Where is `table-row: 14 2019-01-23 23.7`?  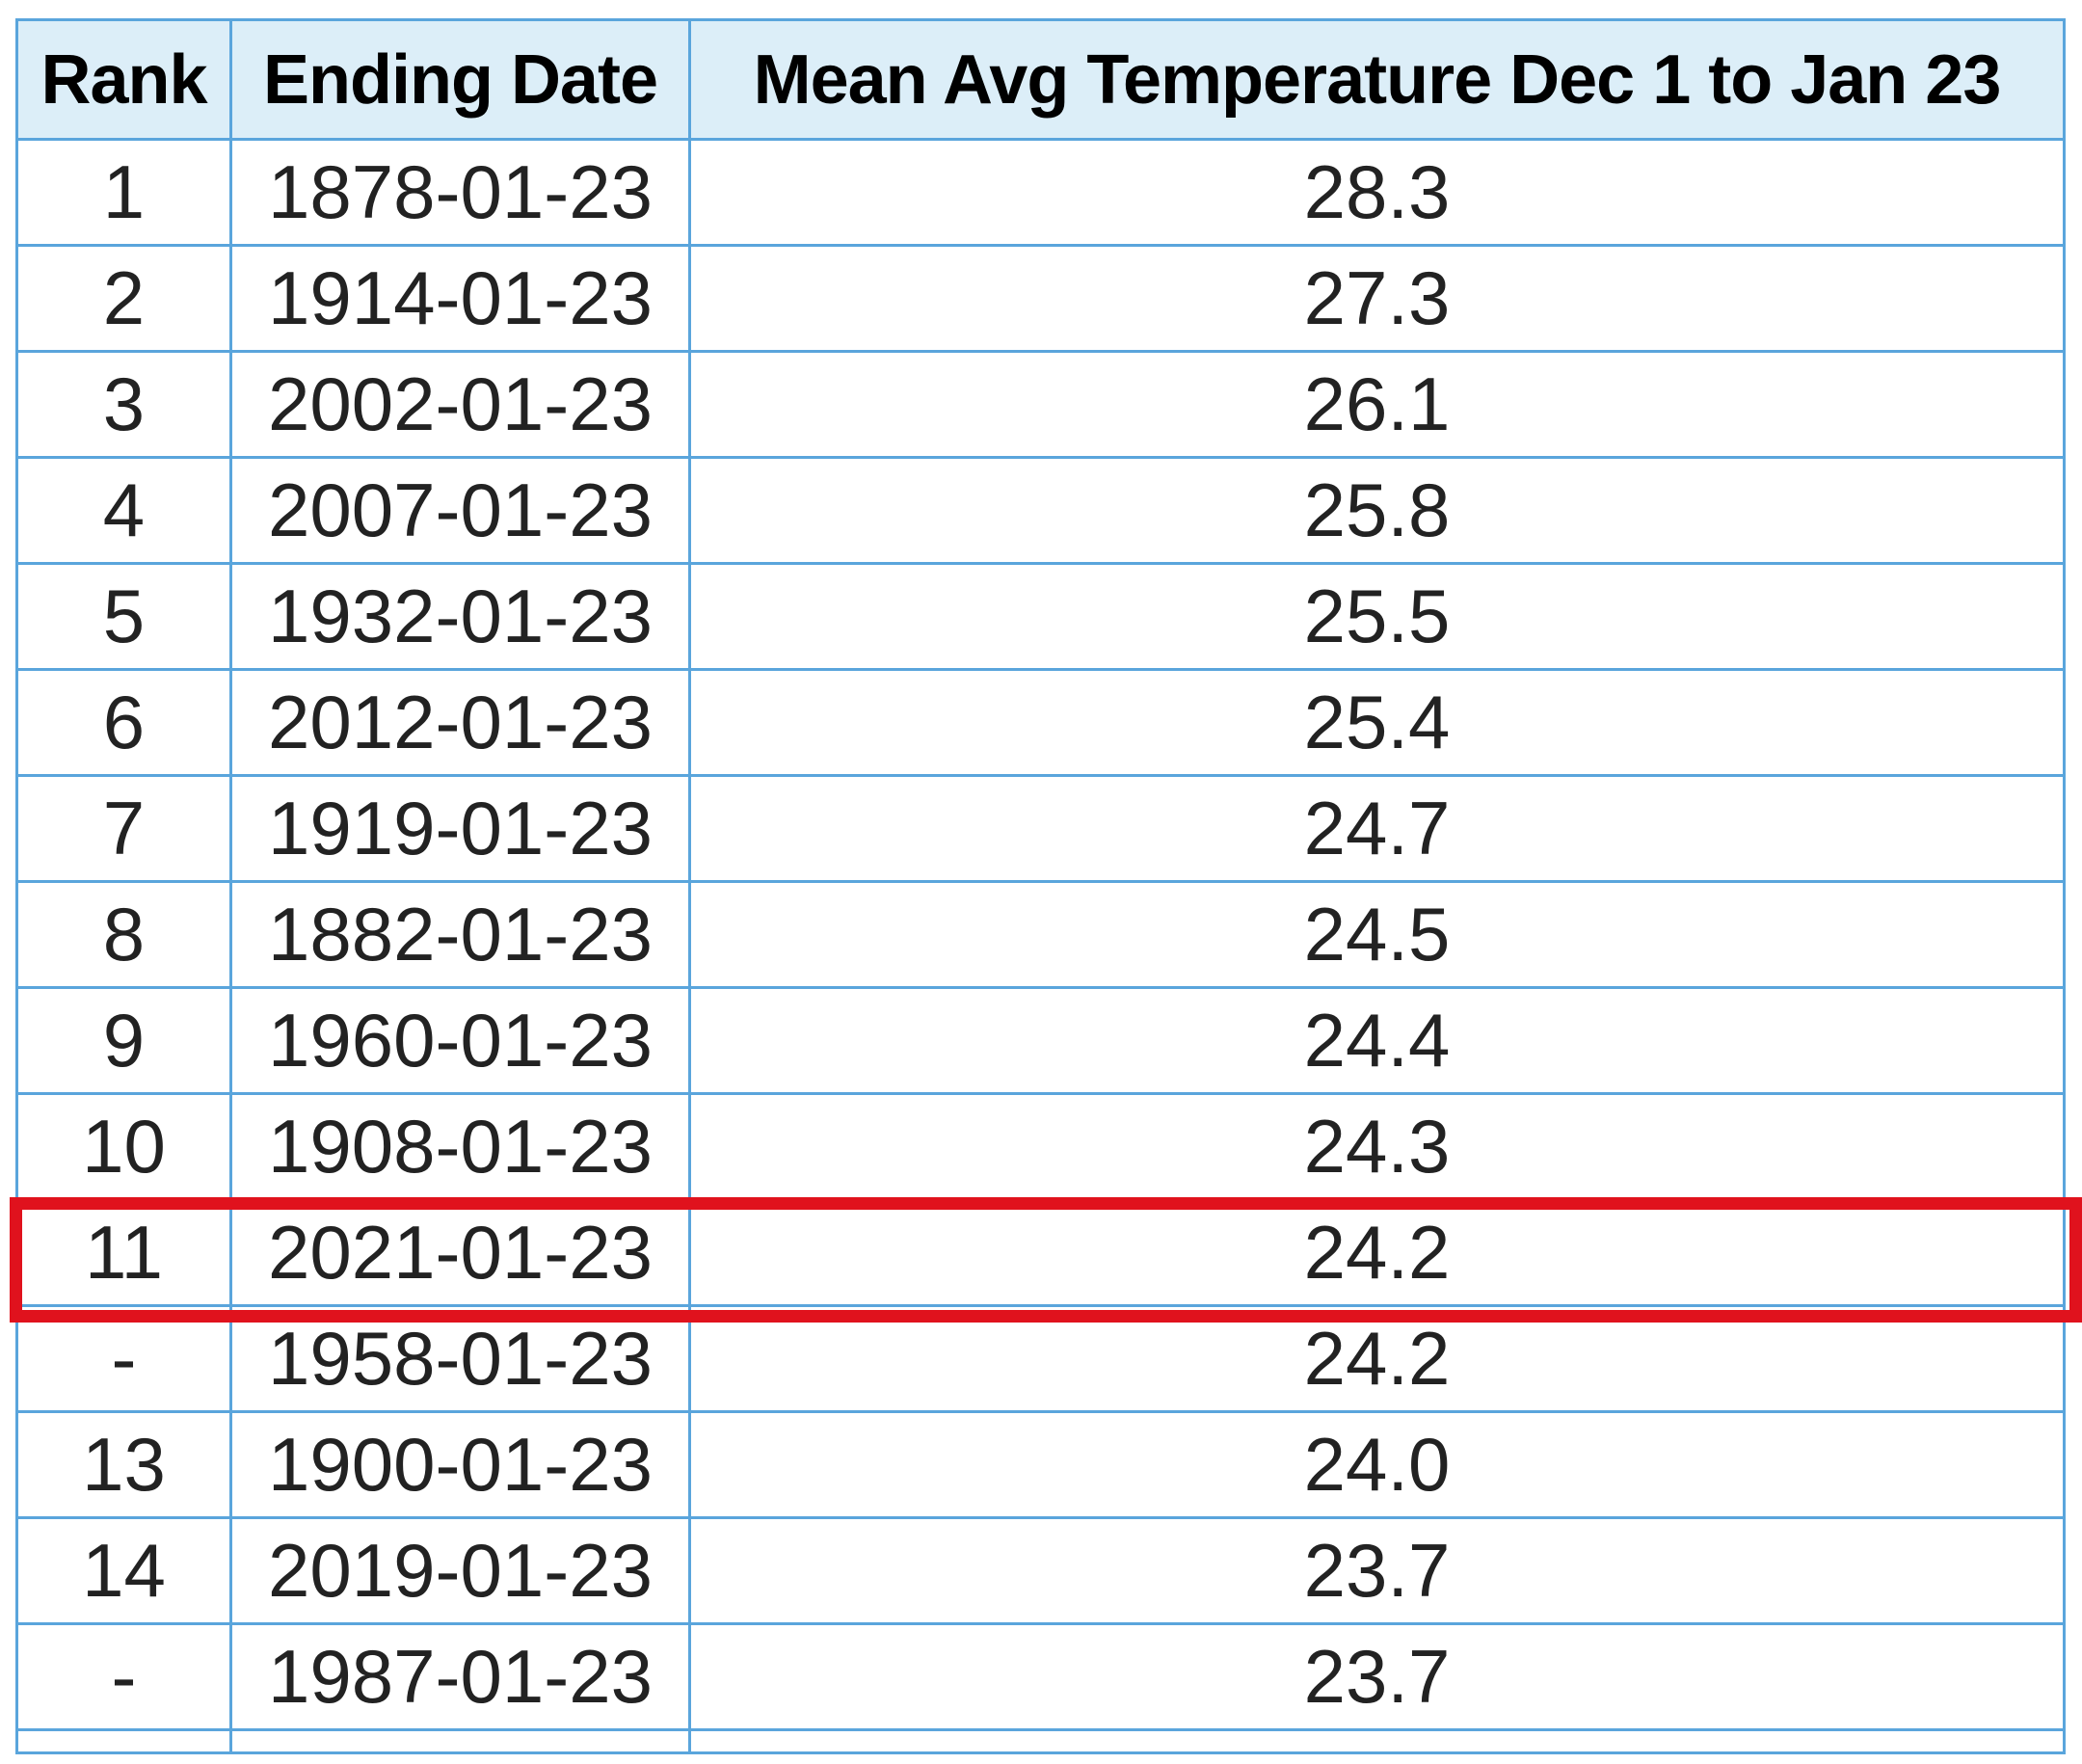 table-row: 14 2019-01-23 23.7 is located at coordinates (1040, 1570).